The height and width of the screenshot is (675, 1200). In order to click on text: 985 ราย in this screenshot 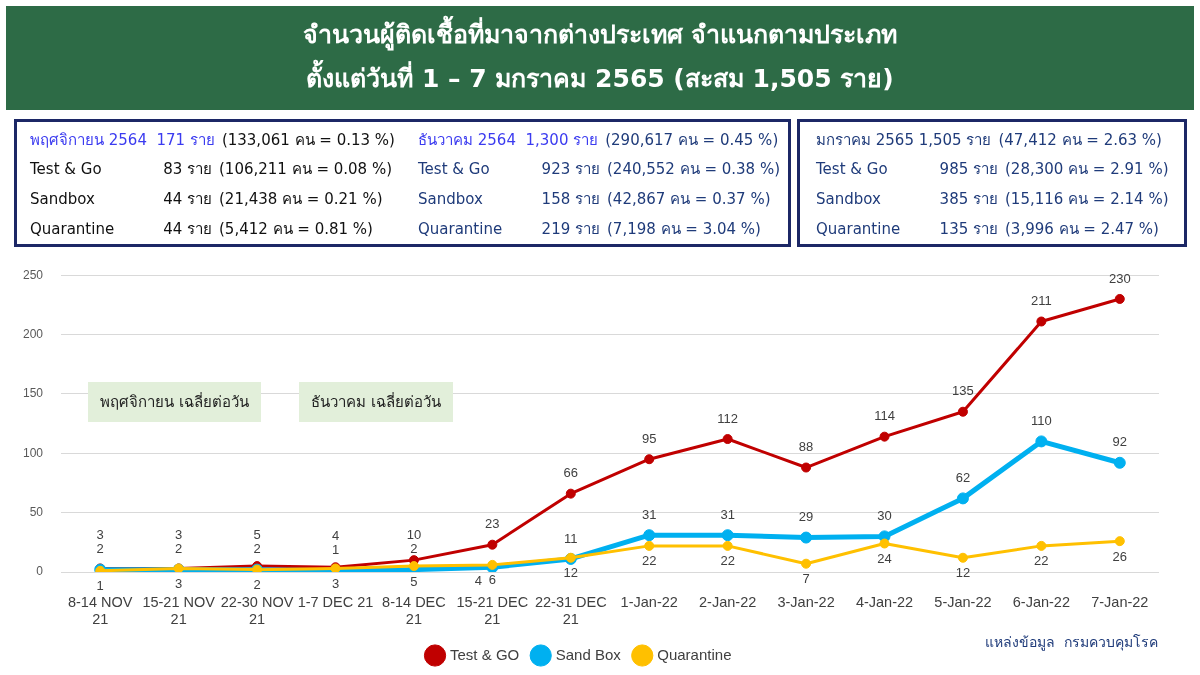, I will do `click(968, 169)`.